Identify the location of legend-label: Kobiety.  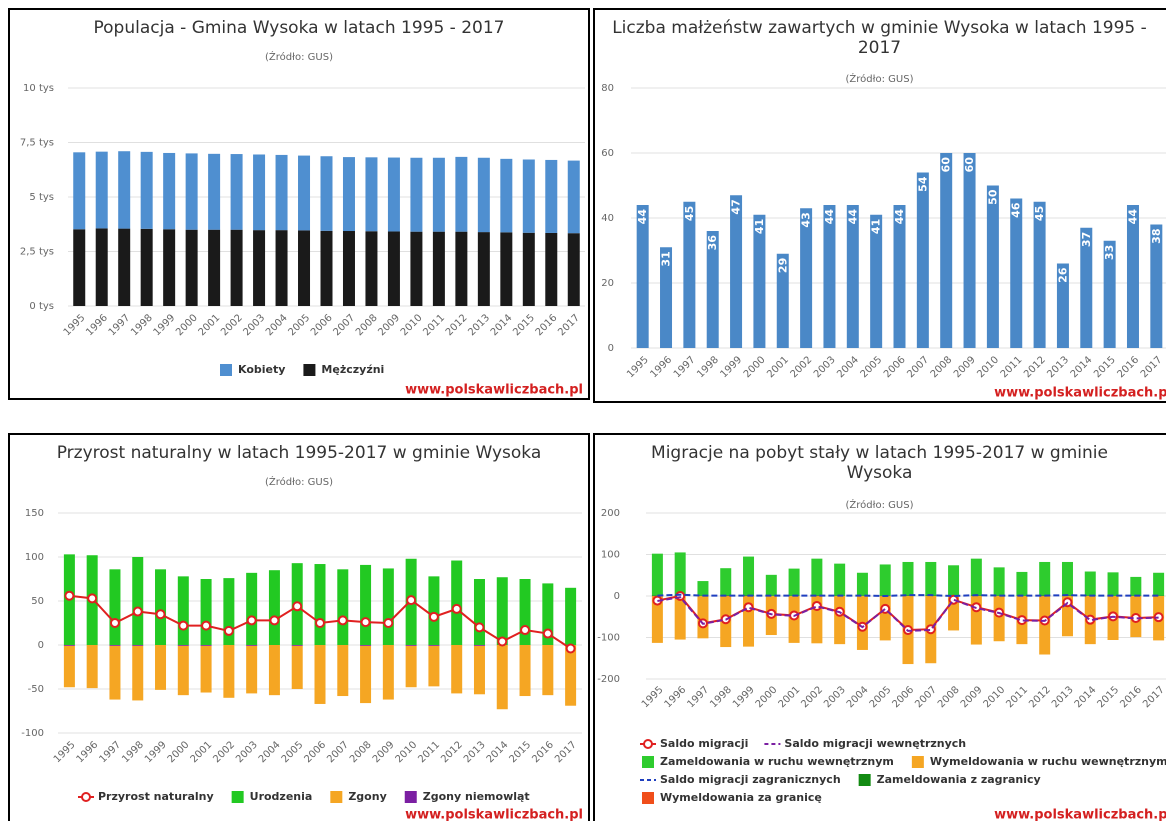
(261, 369).